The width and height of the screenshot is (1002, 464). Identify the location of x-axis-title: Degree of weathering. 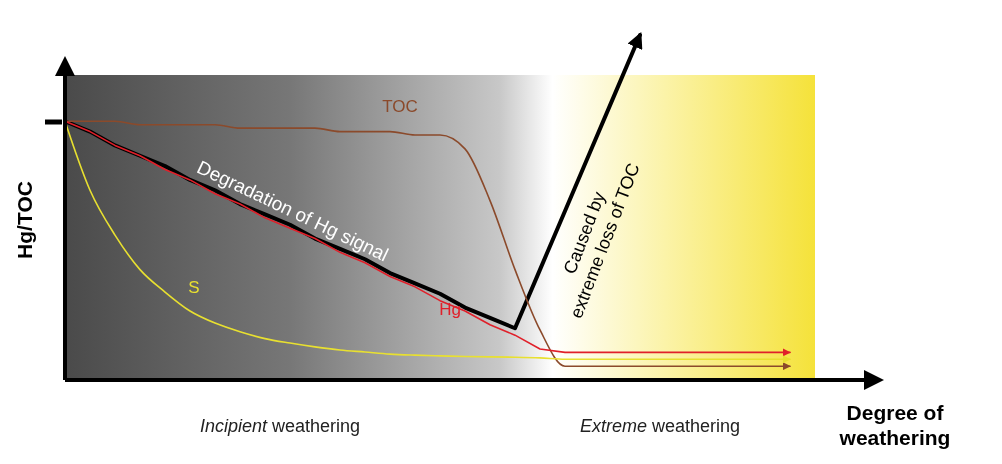
(894, 425).